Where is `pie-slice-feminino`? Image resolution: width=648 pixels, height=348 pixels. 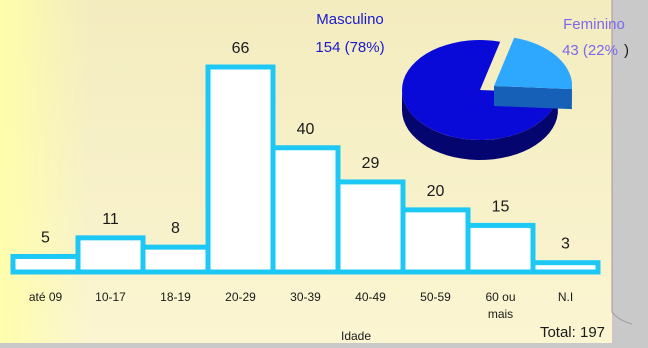
pie-slice-feminino is located at coordinates (533, 63).